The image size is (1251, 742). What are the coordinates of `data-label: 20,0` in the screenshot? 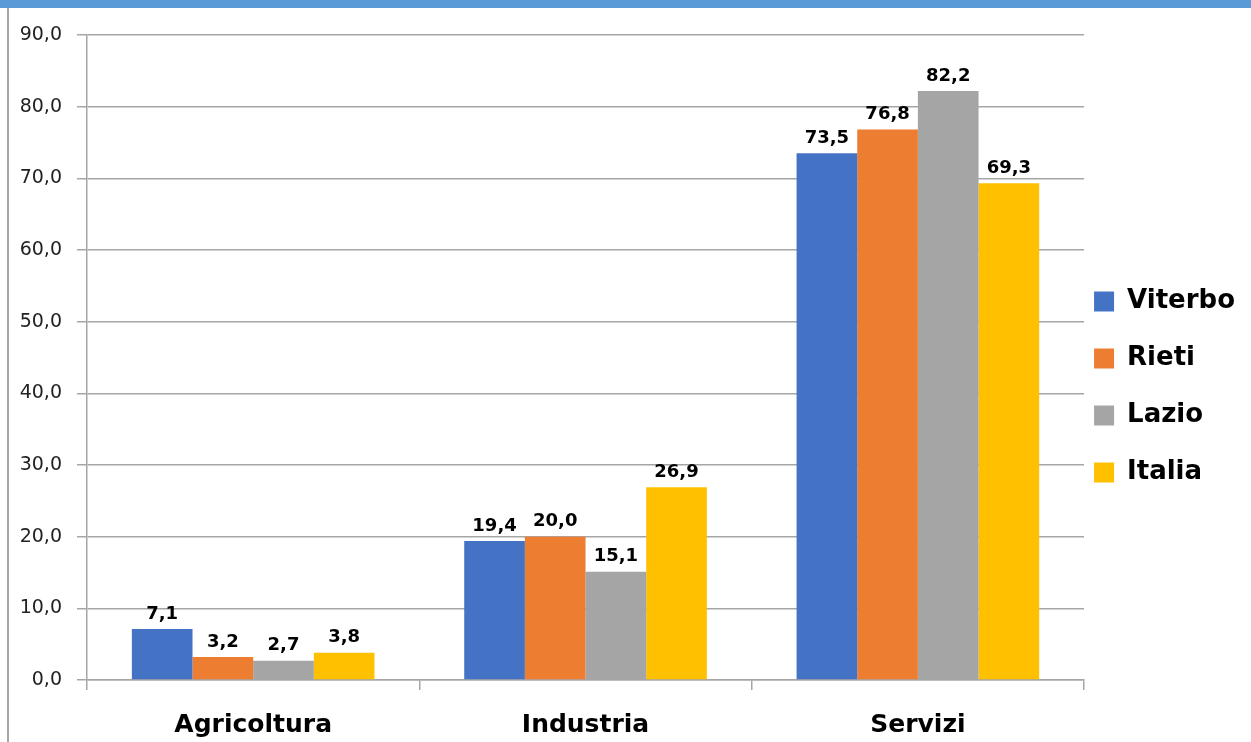 It's located at (555, 520).